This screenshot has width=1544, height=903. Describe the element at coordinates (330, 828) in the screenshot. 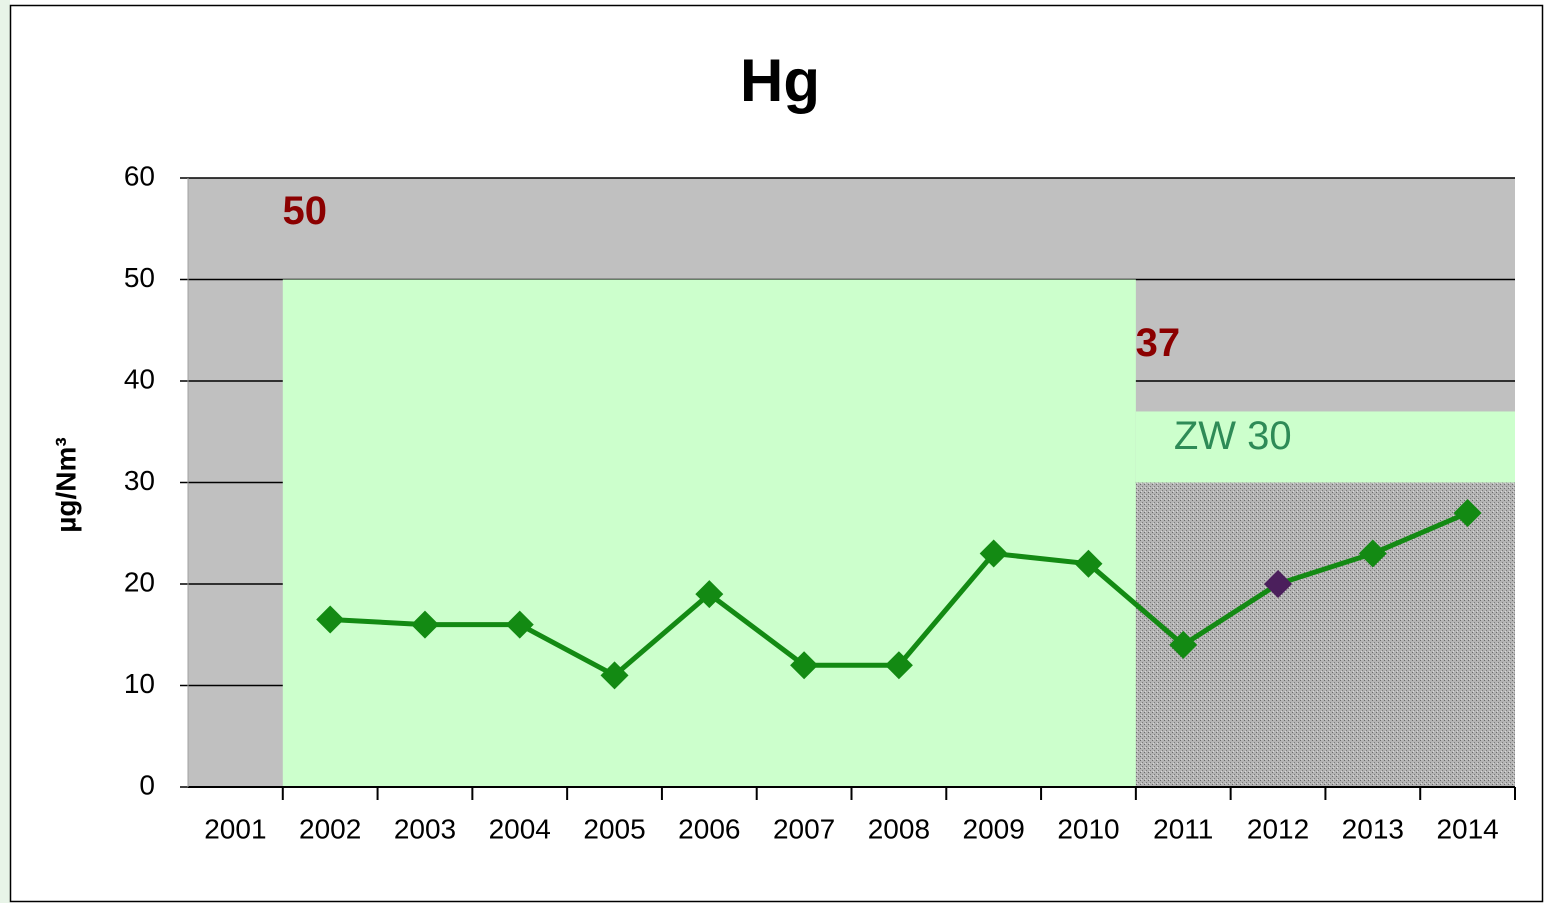

I see `x-tick-label: 2002` at that location.